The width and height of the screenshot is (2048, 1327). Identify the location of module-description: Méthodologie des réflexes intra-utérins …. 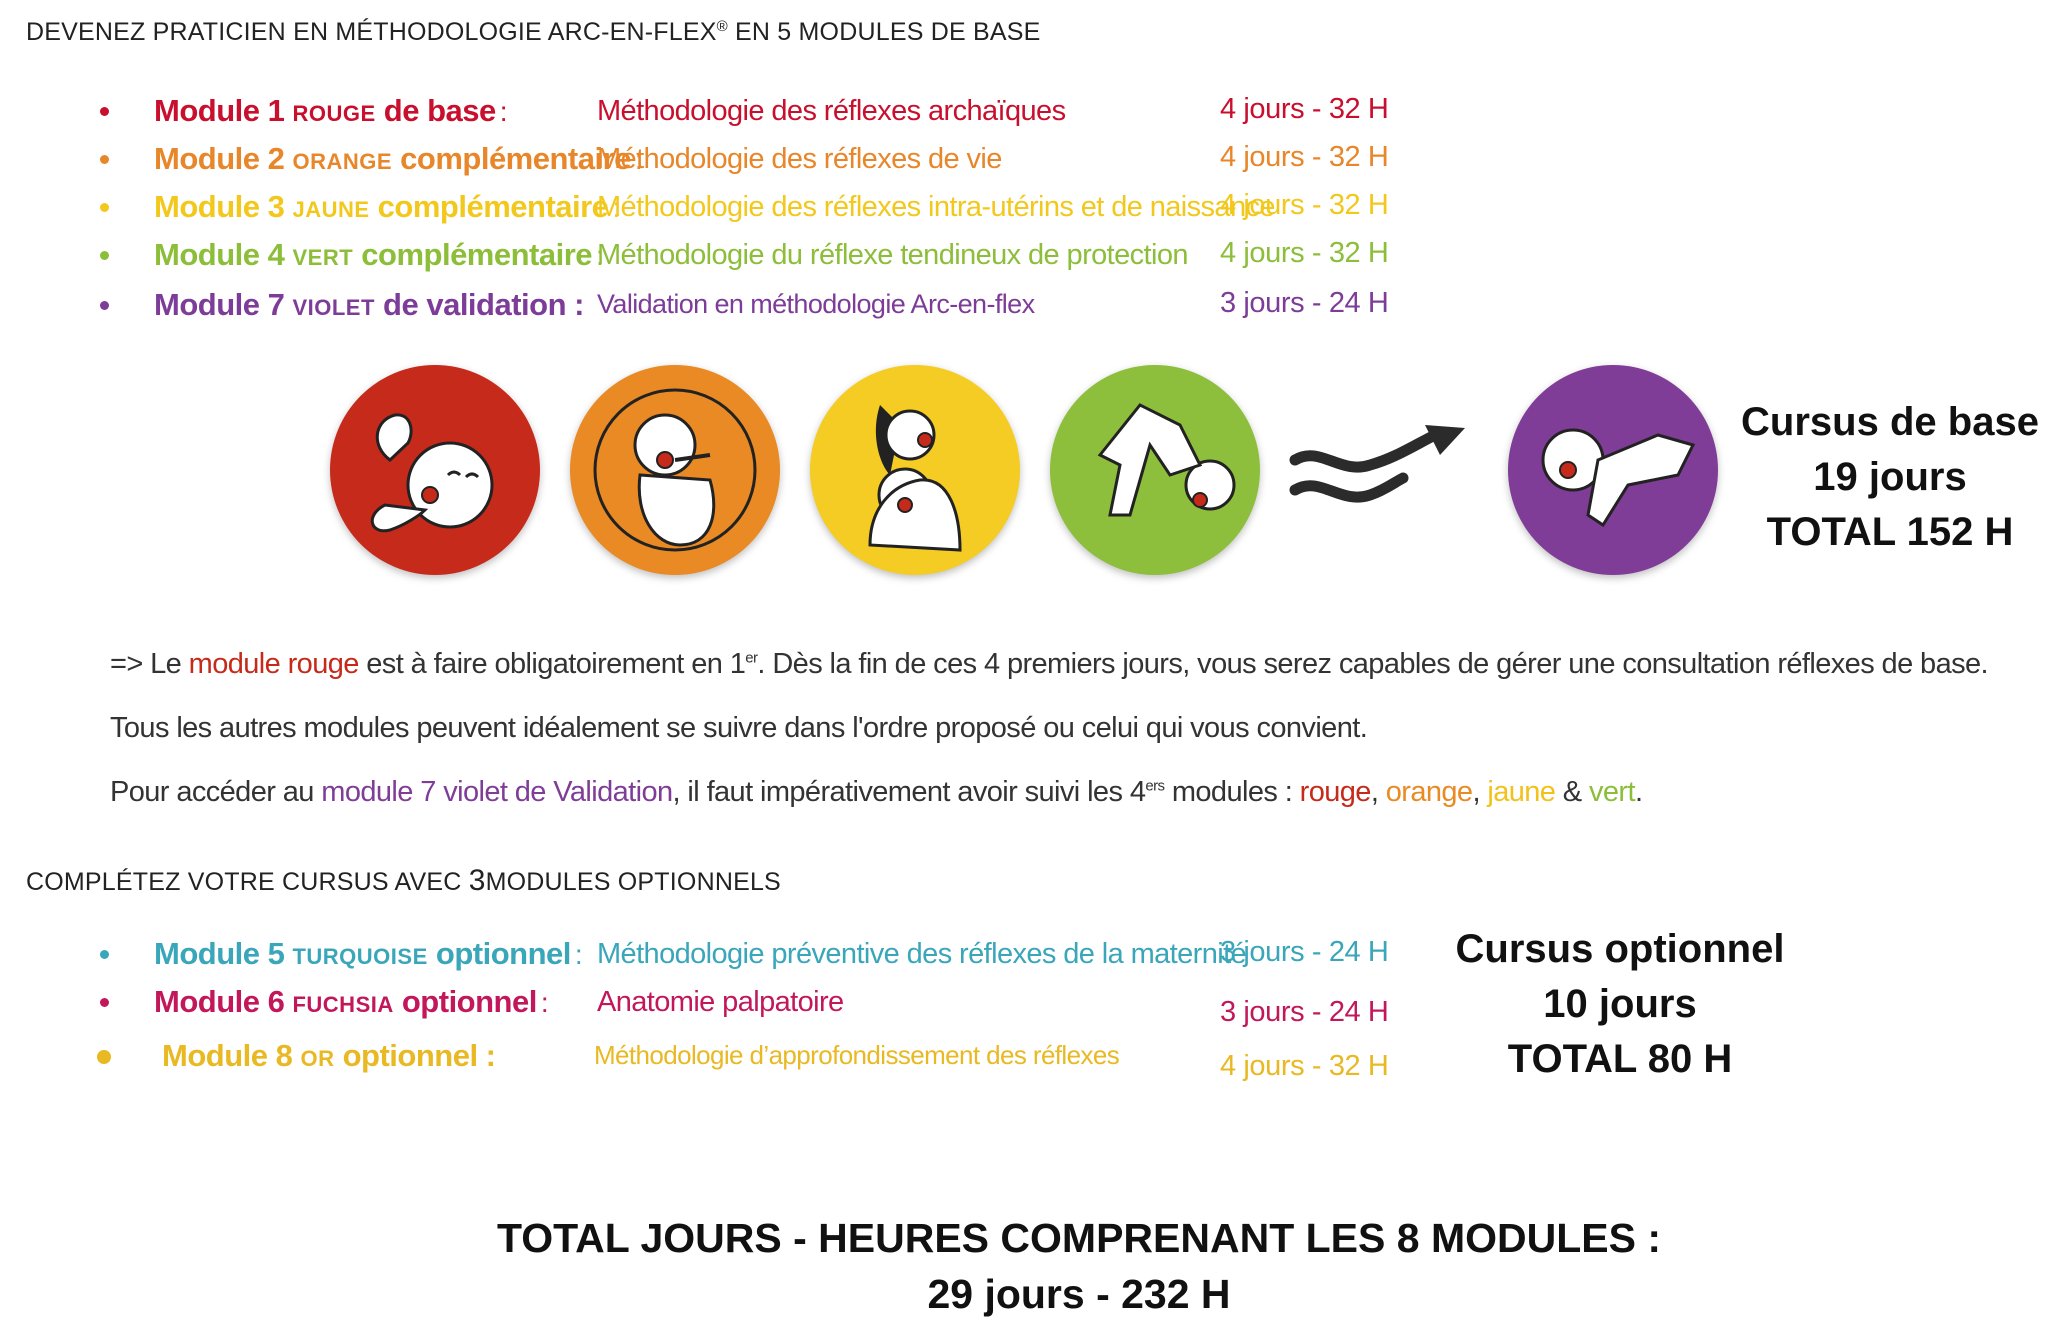
(936, 207).